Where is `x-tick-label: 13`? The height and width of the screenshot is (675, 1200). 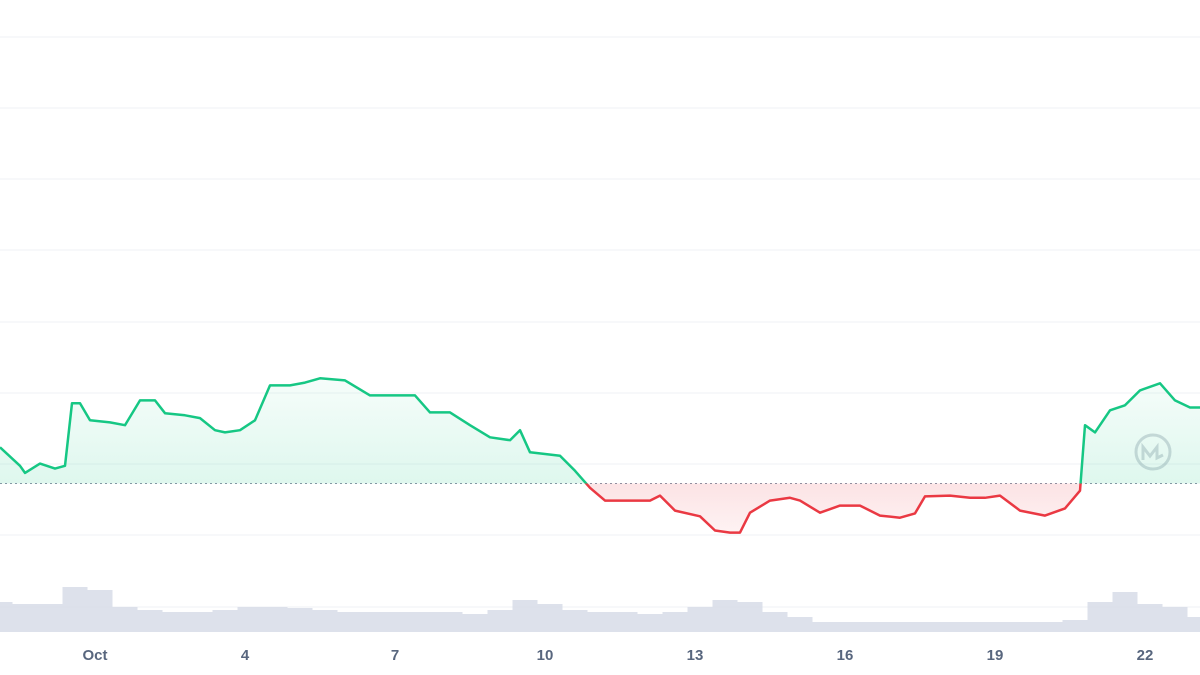
x-tick-label: 13 is located at coordinates (695, 655).